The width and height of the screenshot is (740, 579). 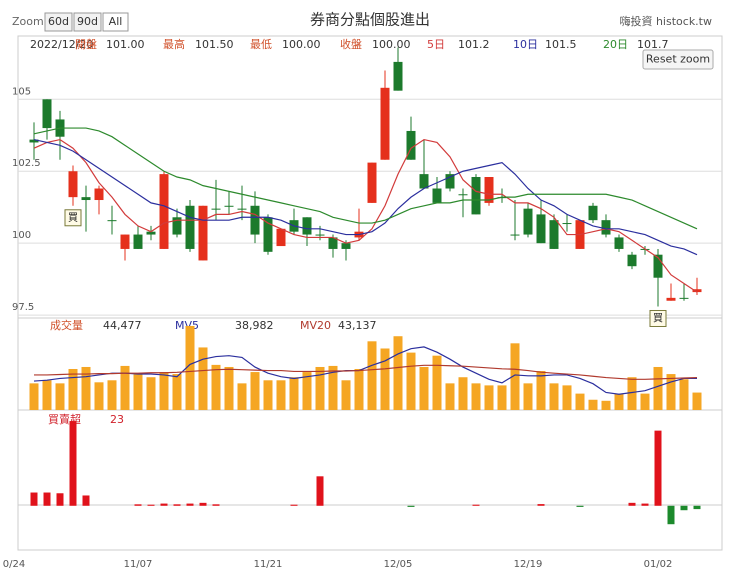 I want to click on reset-zoom-label: Reset zoom, so click(x=678, y=59).